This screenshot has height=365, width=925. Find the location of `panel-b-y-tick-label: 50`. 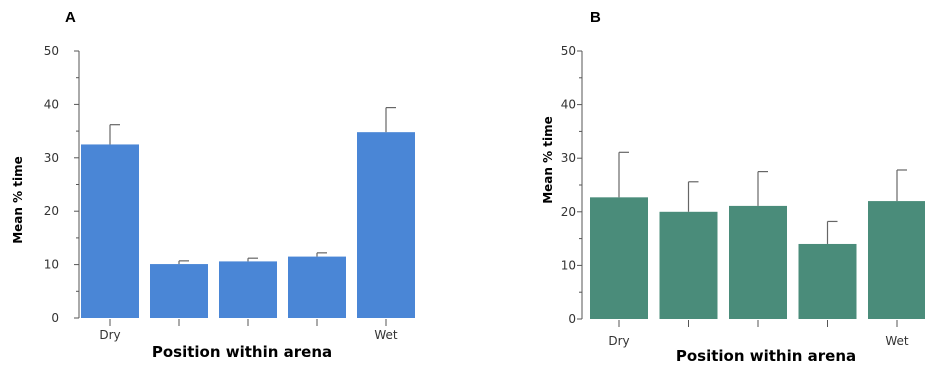

panel-b-y-tick-label: 50 is located at coordinates (568, 51).